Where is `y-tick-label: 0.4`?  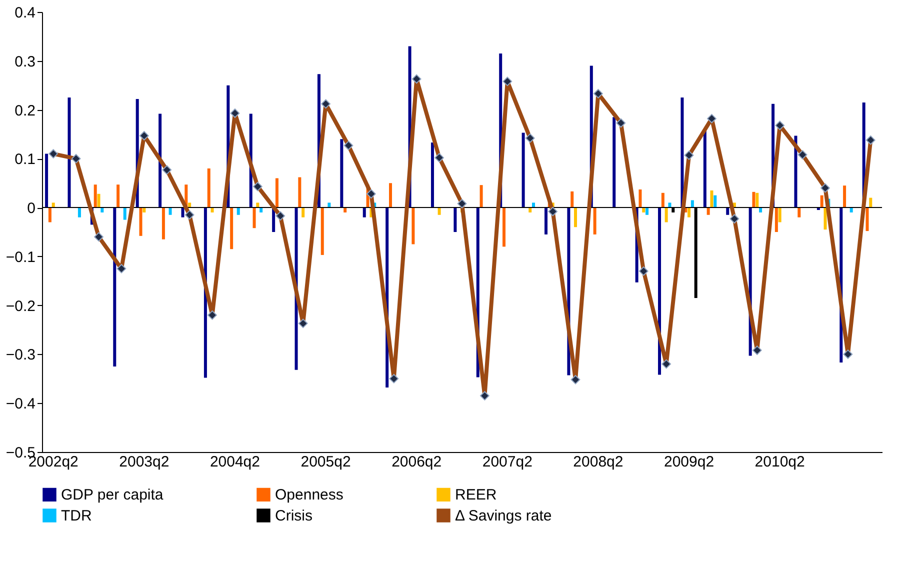 y-tick-label: 0.4 is located at coordinates (25, 13).